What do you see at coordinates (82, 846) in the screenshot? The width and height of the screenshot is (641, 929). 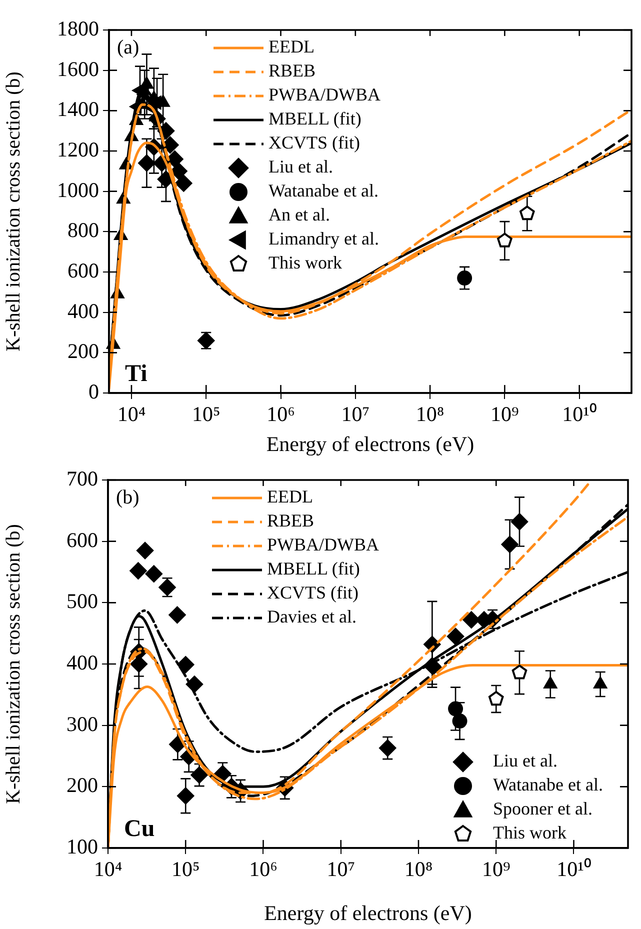 I see `y-tick-label: 100` at bounding box center [82, 846].